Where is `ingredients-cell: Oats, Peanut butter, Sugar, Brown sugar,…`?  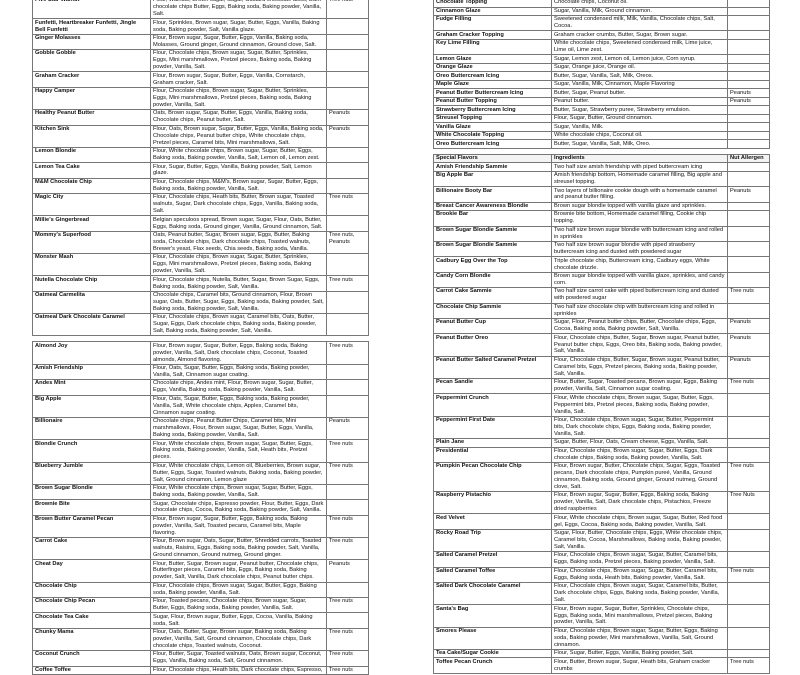
ingredients-cell: Oats, Peanut butter, Sugar, Brown sugar,… is located at coordinates (238, 242).